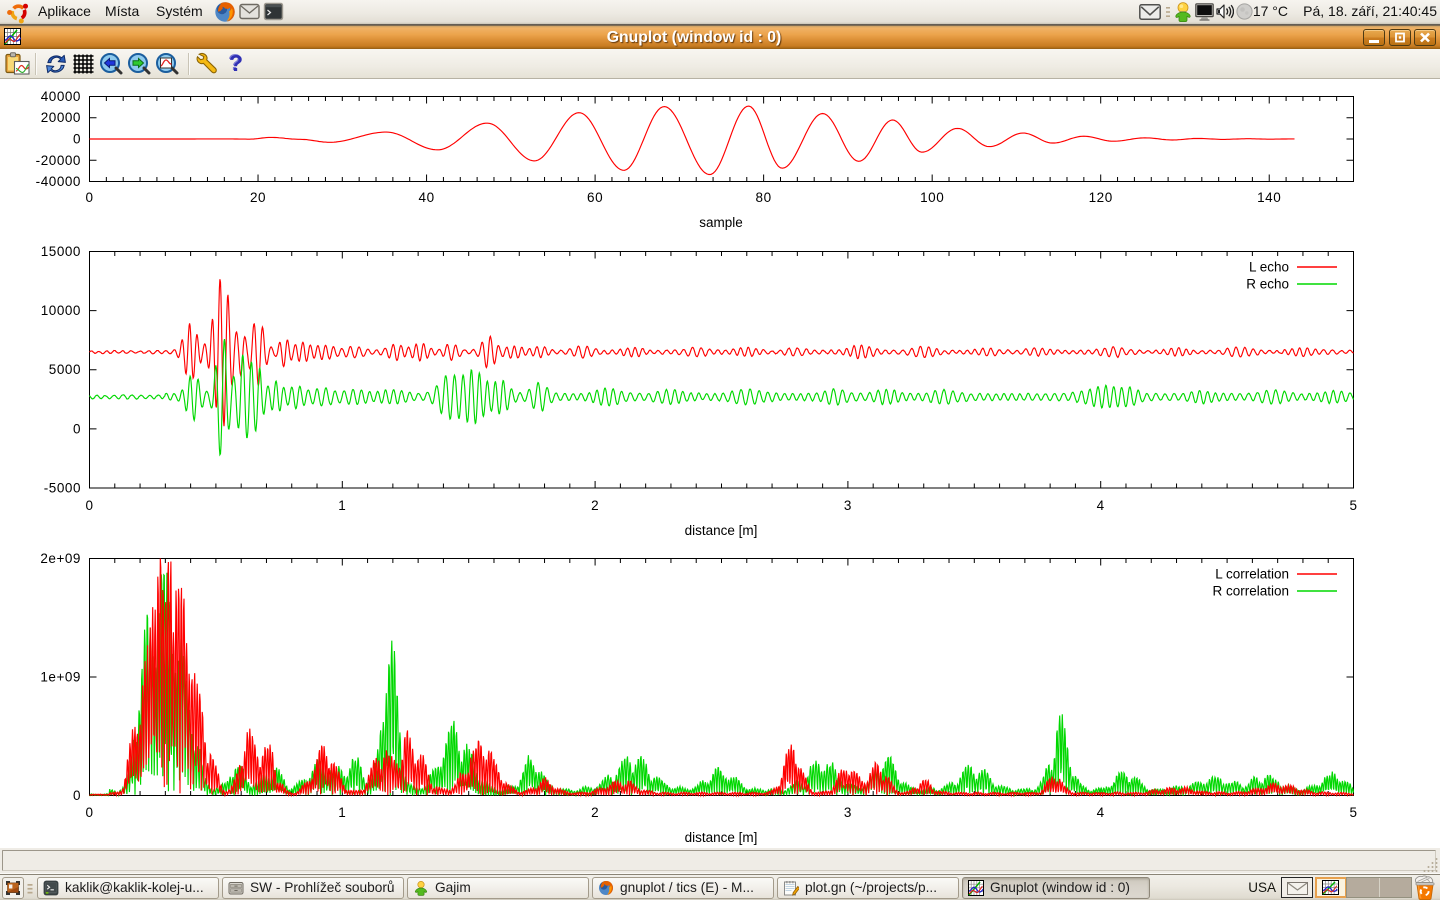  Describe the element at coordinates (61, 117) in the screenshot. I see `svg-text: 20000` at that location.